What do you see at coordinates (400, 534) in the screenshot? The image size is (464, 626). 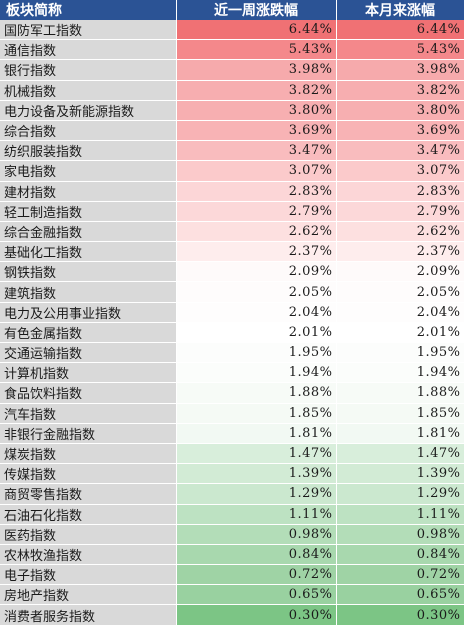 I see `month-change-cell: 0.98%` at bounding box center [400, 534].